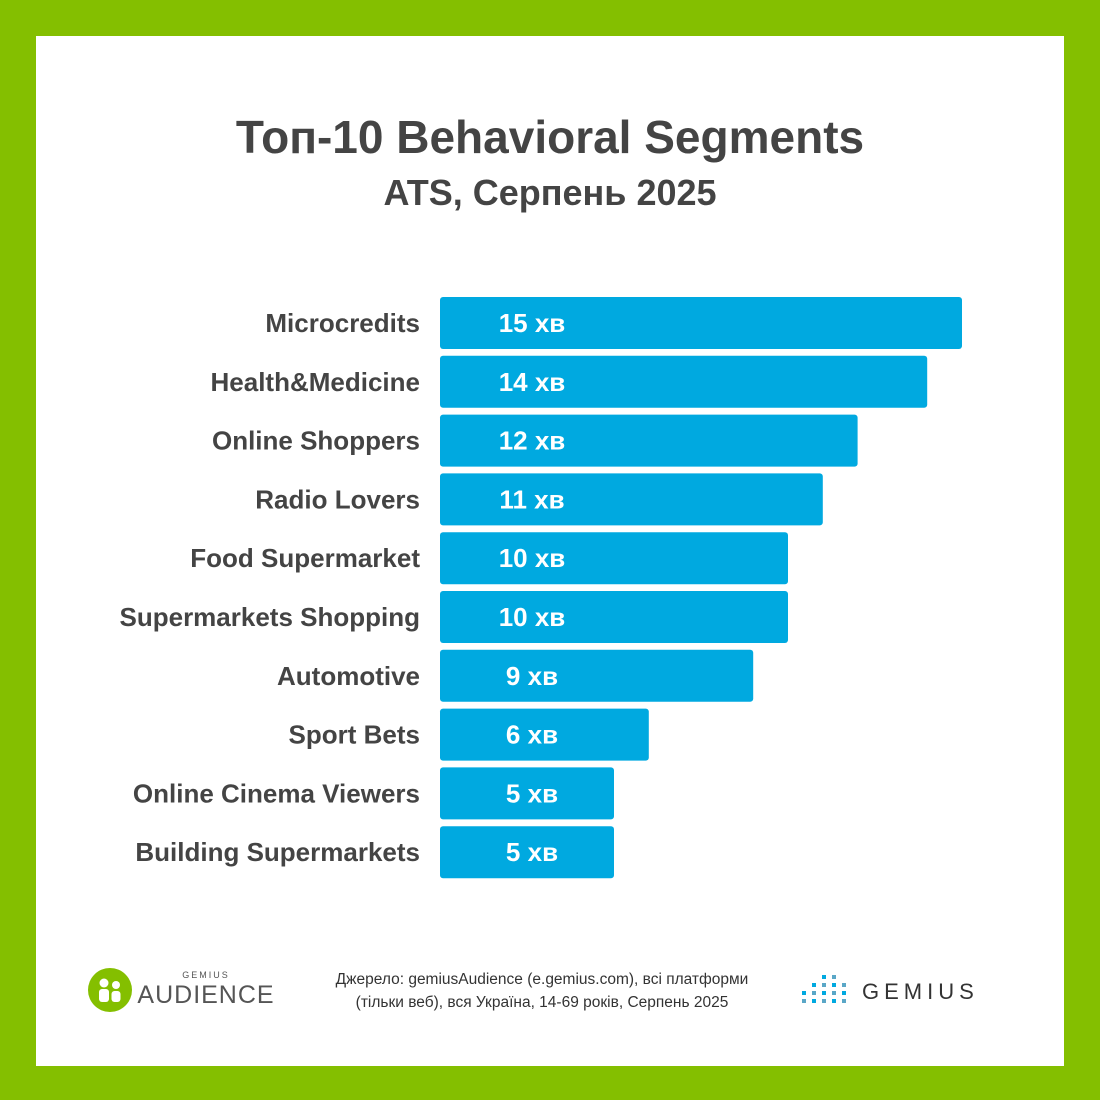  Describe the element at coordinates (348, 676) in the screenshot. I see `category-label: Automotive` at that location.